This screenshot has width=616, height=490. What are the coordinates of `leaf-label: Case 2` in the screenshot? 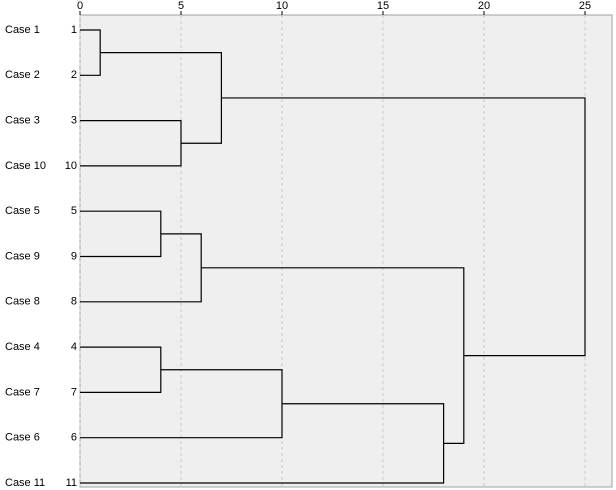 It's located at (22, 75).